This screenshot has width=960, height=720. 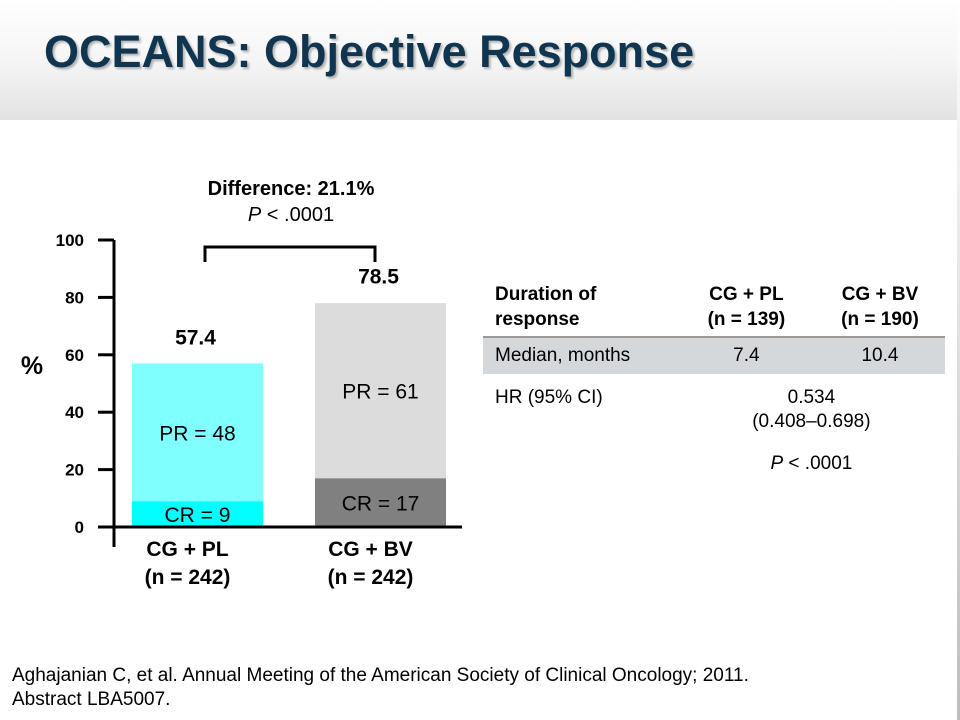 I want to click on category-sublabel-1: (n = 242), so click(x=188, y=577).